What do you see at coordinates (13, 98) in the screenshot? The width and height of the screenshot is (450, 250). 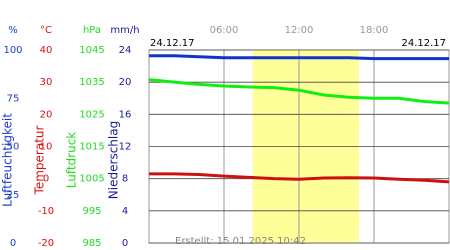 I see `y-tick-label: 75` at bounding box center [13, 98].